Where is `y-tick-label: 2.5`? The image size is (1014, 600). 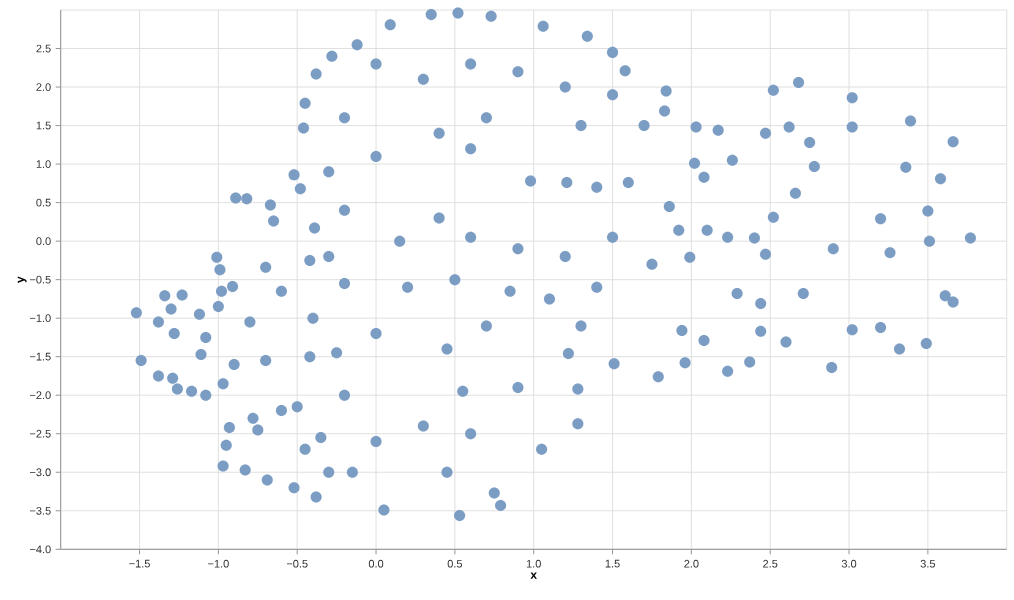 y-tick-label: 2.5 is located at coordinates (43, 48).